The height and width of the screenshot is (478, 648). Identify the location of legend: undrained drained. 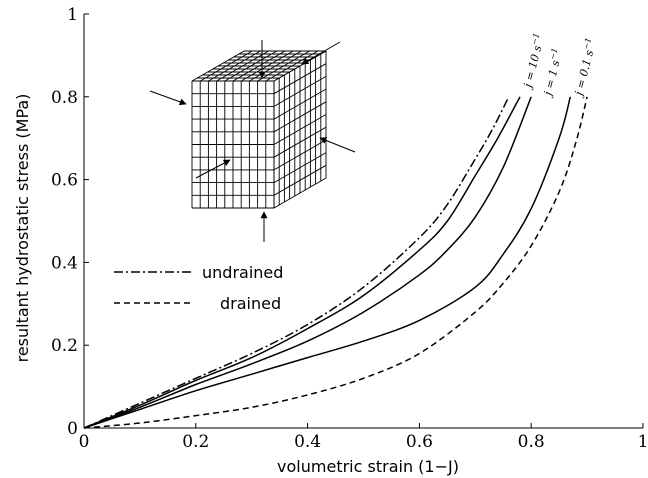
(198, 288).